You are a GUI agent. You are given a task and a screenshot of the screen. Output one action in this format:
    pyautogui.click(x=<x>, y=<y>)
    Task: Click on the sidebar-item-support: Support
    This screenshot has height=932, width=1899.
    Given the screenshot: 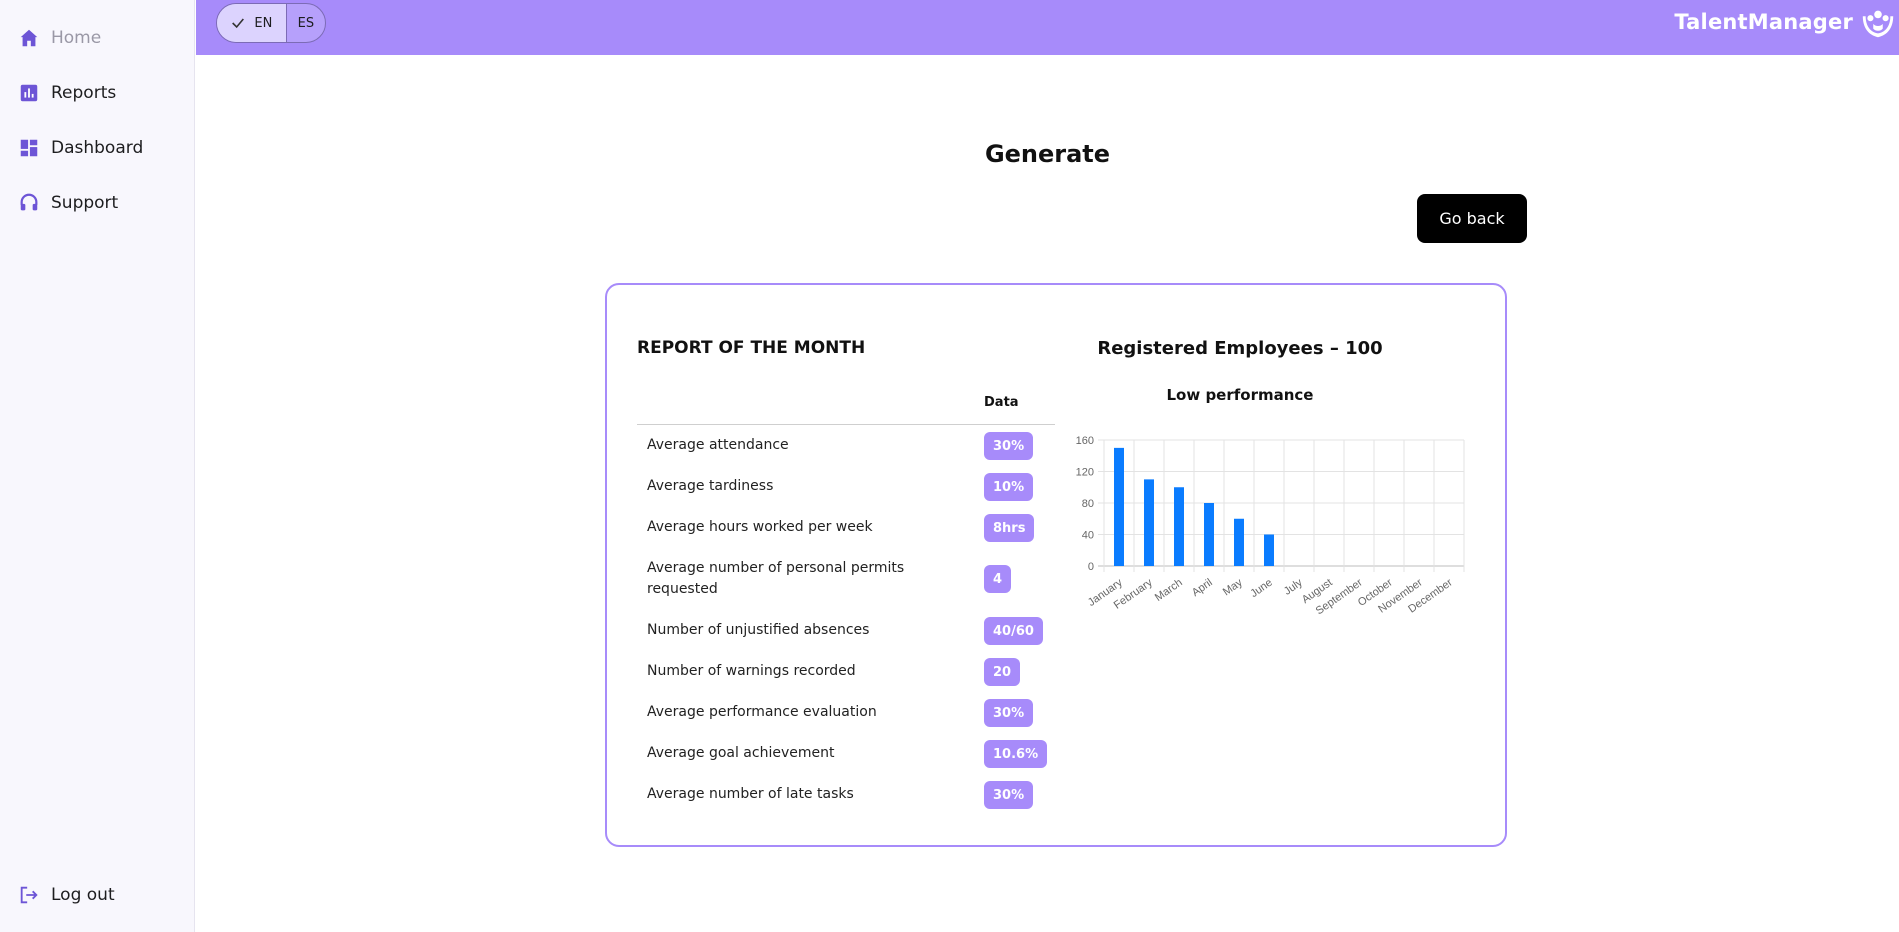 What is the action you would take?
    pyautogui.click(x=68, y=203)
    